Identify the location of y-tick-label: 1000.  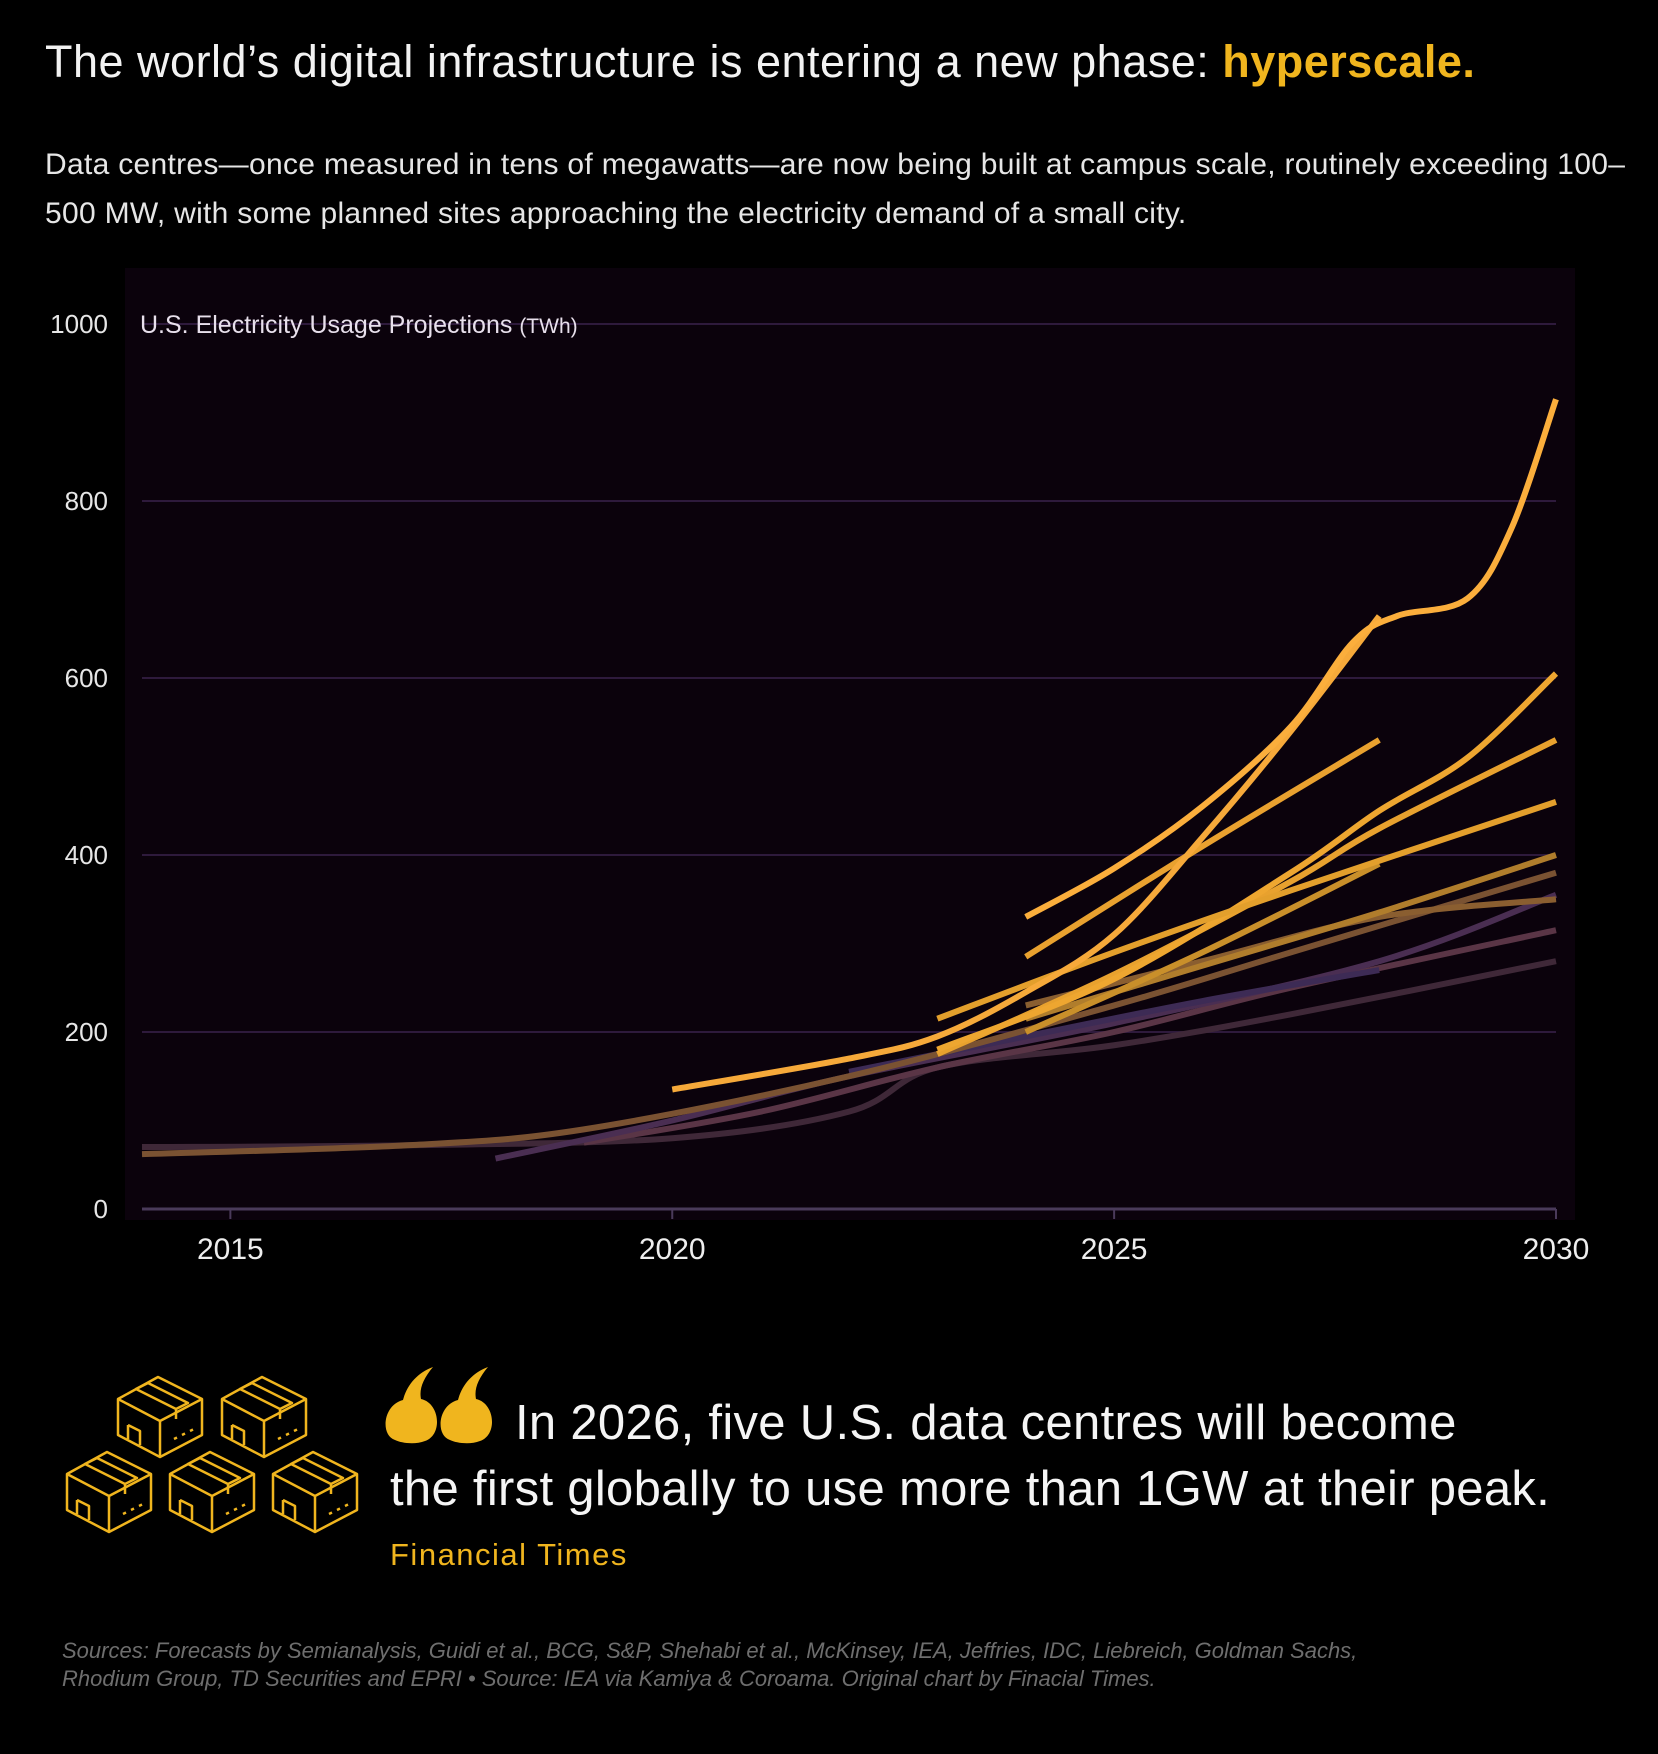
(79, 324).